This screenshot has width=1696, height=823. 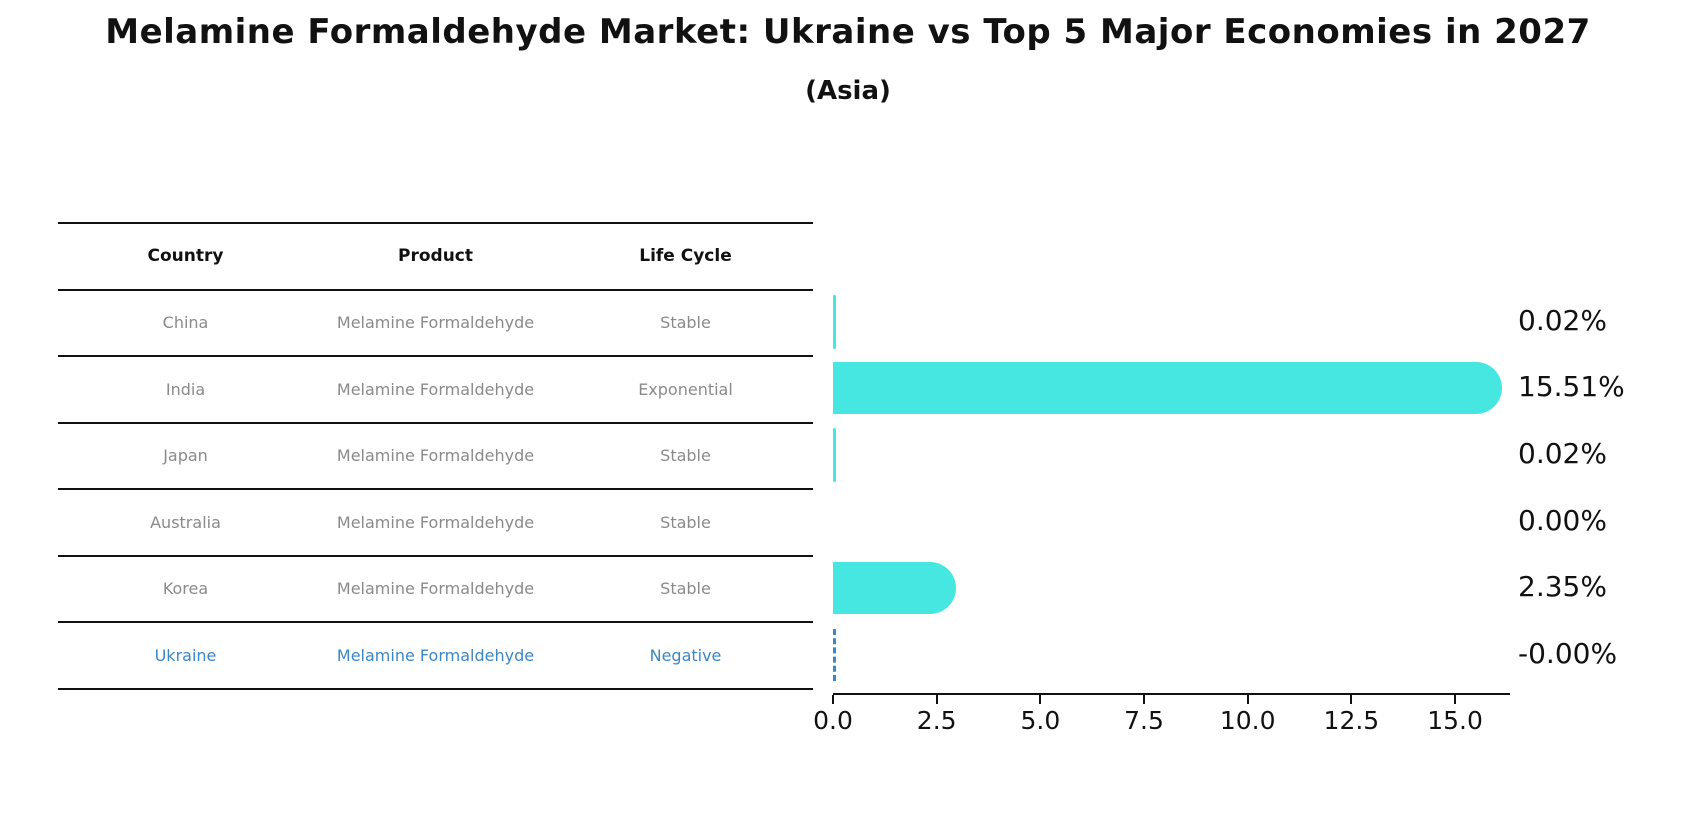 I want to click on table-row-china: China Melamine Formaldehyde Stable, so click(x=435, y=324).